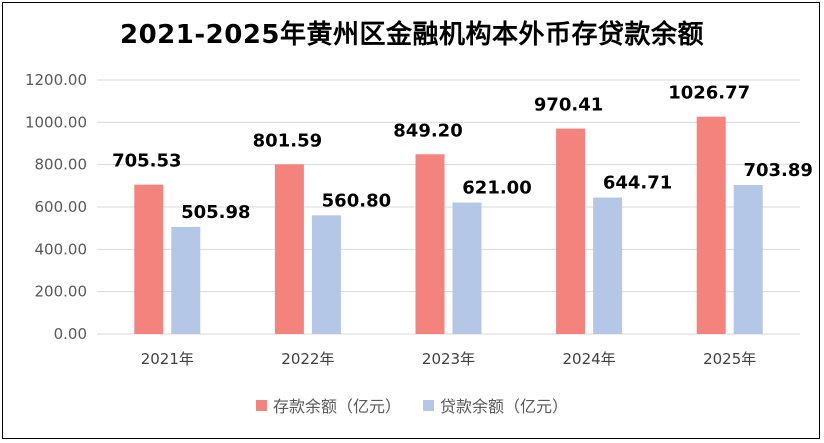 This screenshot has width=824, height=443. Describe the element at coordinates (427, 130) in the screenshot. I see `data-label-deposit: 849.20` at that location.